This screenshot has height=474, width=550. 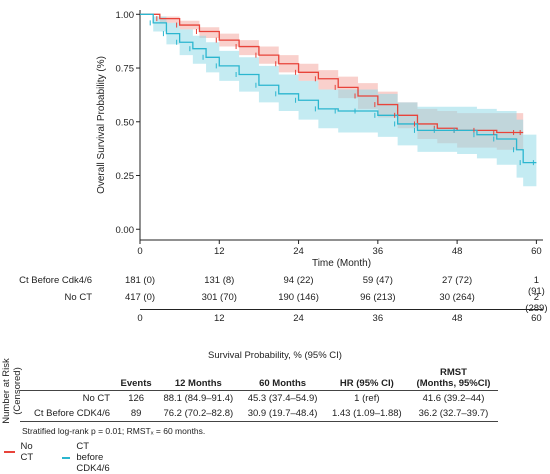 What do you see at coordinates (453, 383) in the screenshot?
I see `rmst-header-line2: (Months, 95%CI)` at bounding box center [453, 383].